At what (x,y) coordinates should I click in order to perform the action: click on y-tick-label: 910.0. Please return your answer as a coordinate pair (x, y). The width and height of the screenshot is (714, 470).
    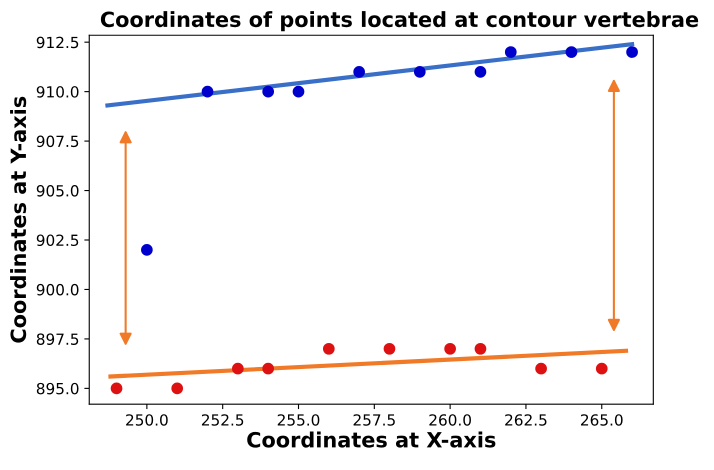
    Looking at the image, I should click on (57, 92).